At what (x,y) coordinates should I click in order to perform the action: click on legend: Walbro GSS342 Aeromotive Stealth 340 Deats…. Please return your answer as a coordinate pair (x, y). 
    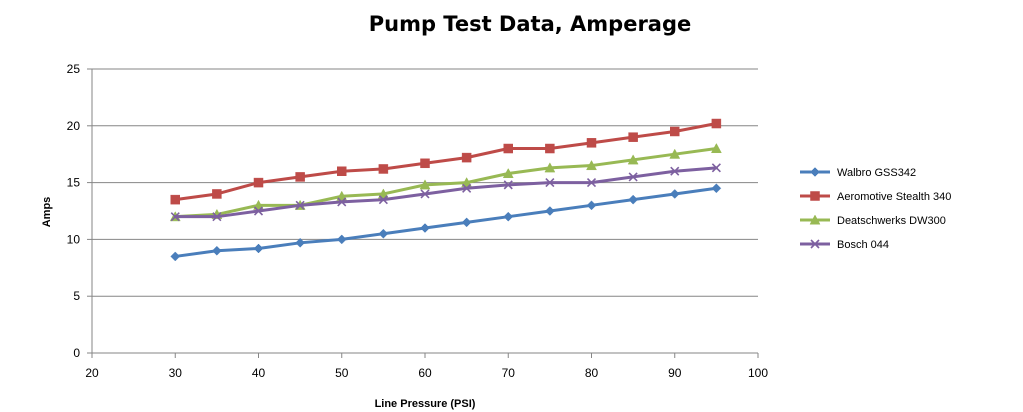
    Looking at the image, I should click on (875, 209).